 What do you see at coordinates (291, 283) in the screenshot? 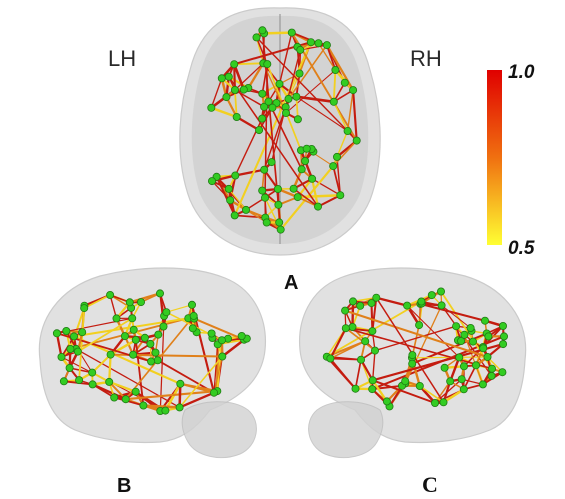
I see `panel-label-a: A` at bounding box center [291, 283].